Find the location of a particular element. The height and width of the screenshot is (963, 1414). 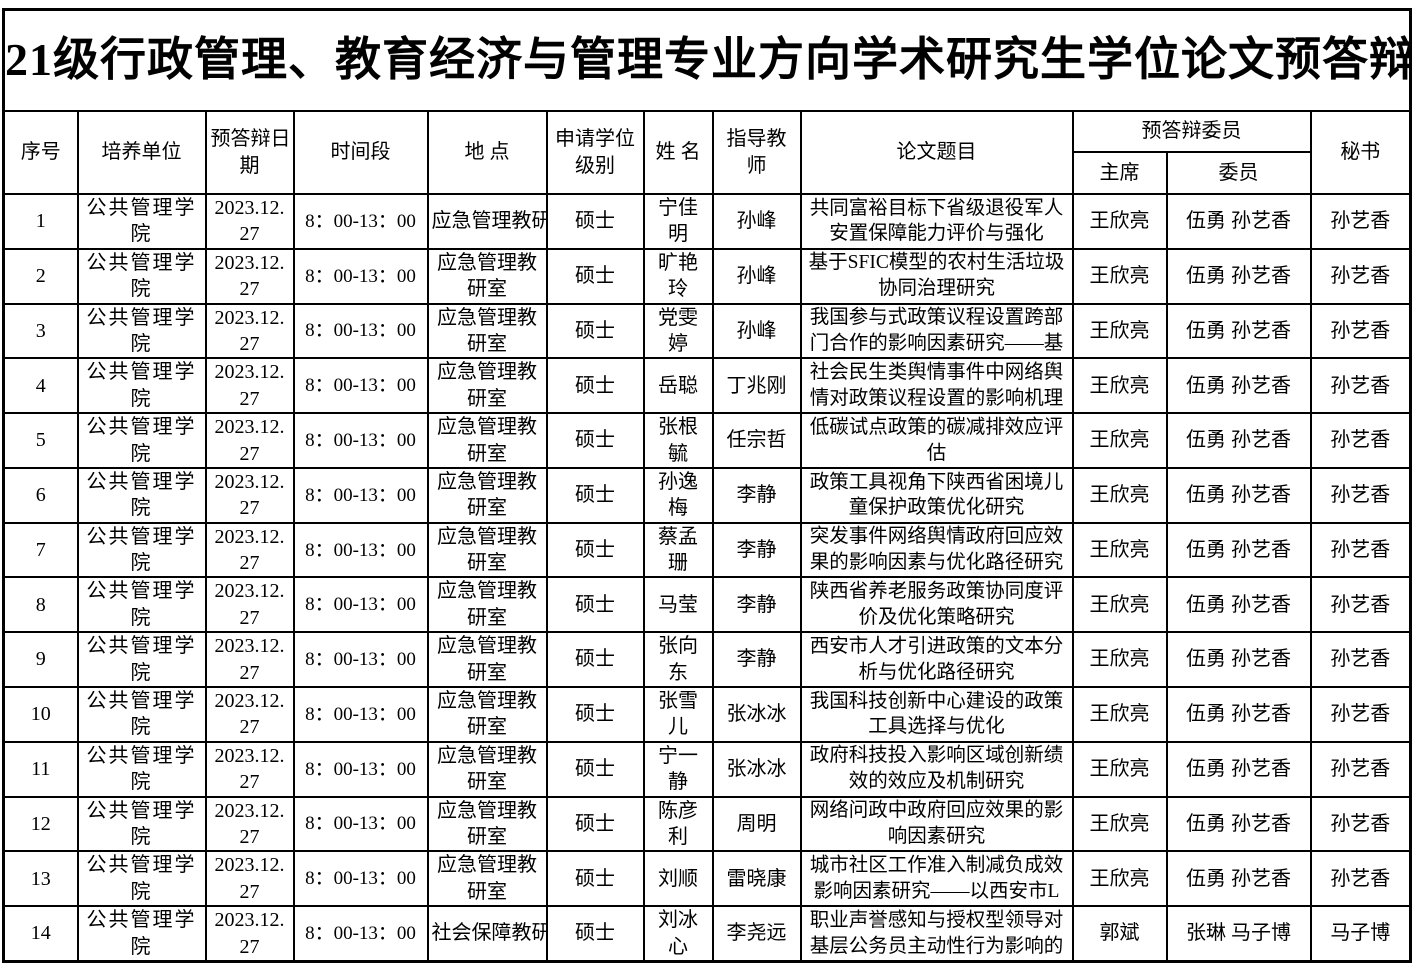

cell-name: 蔡孟珊 is located at coordinates (678, 550).